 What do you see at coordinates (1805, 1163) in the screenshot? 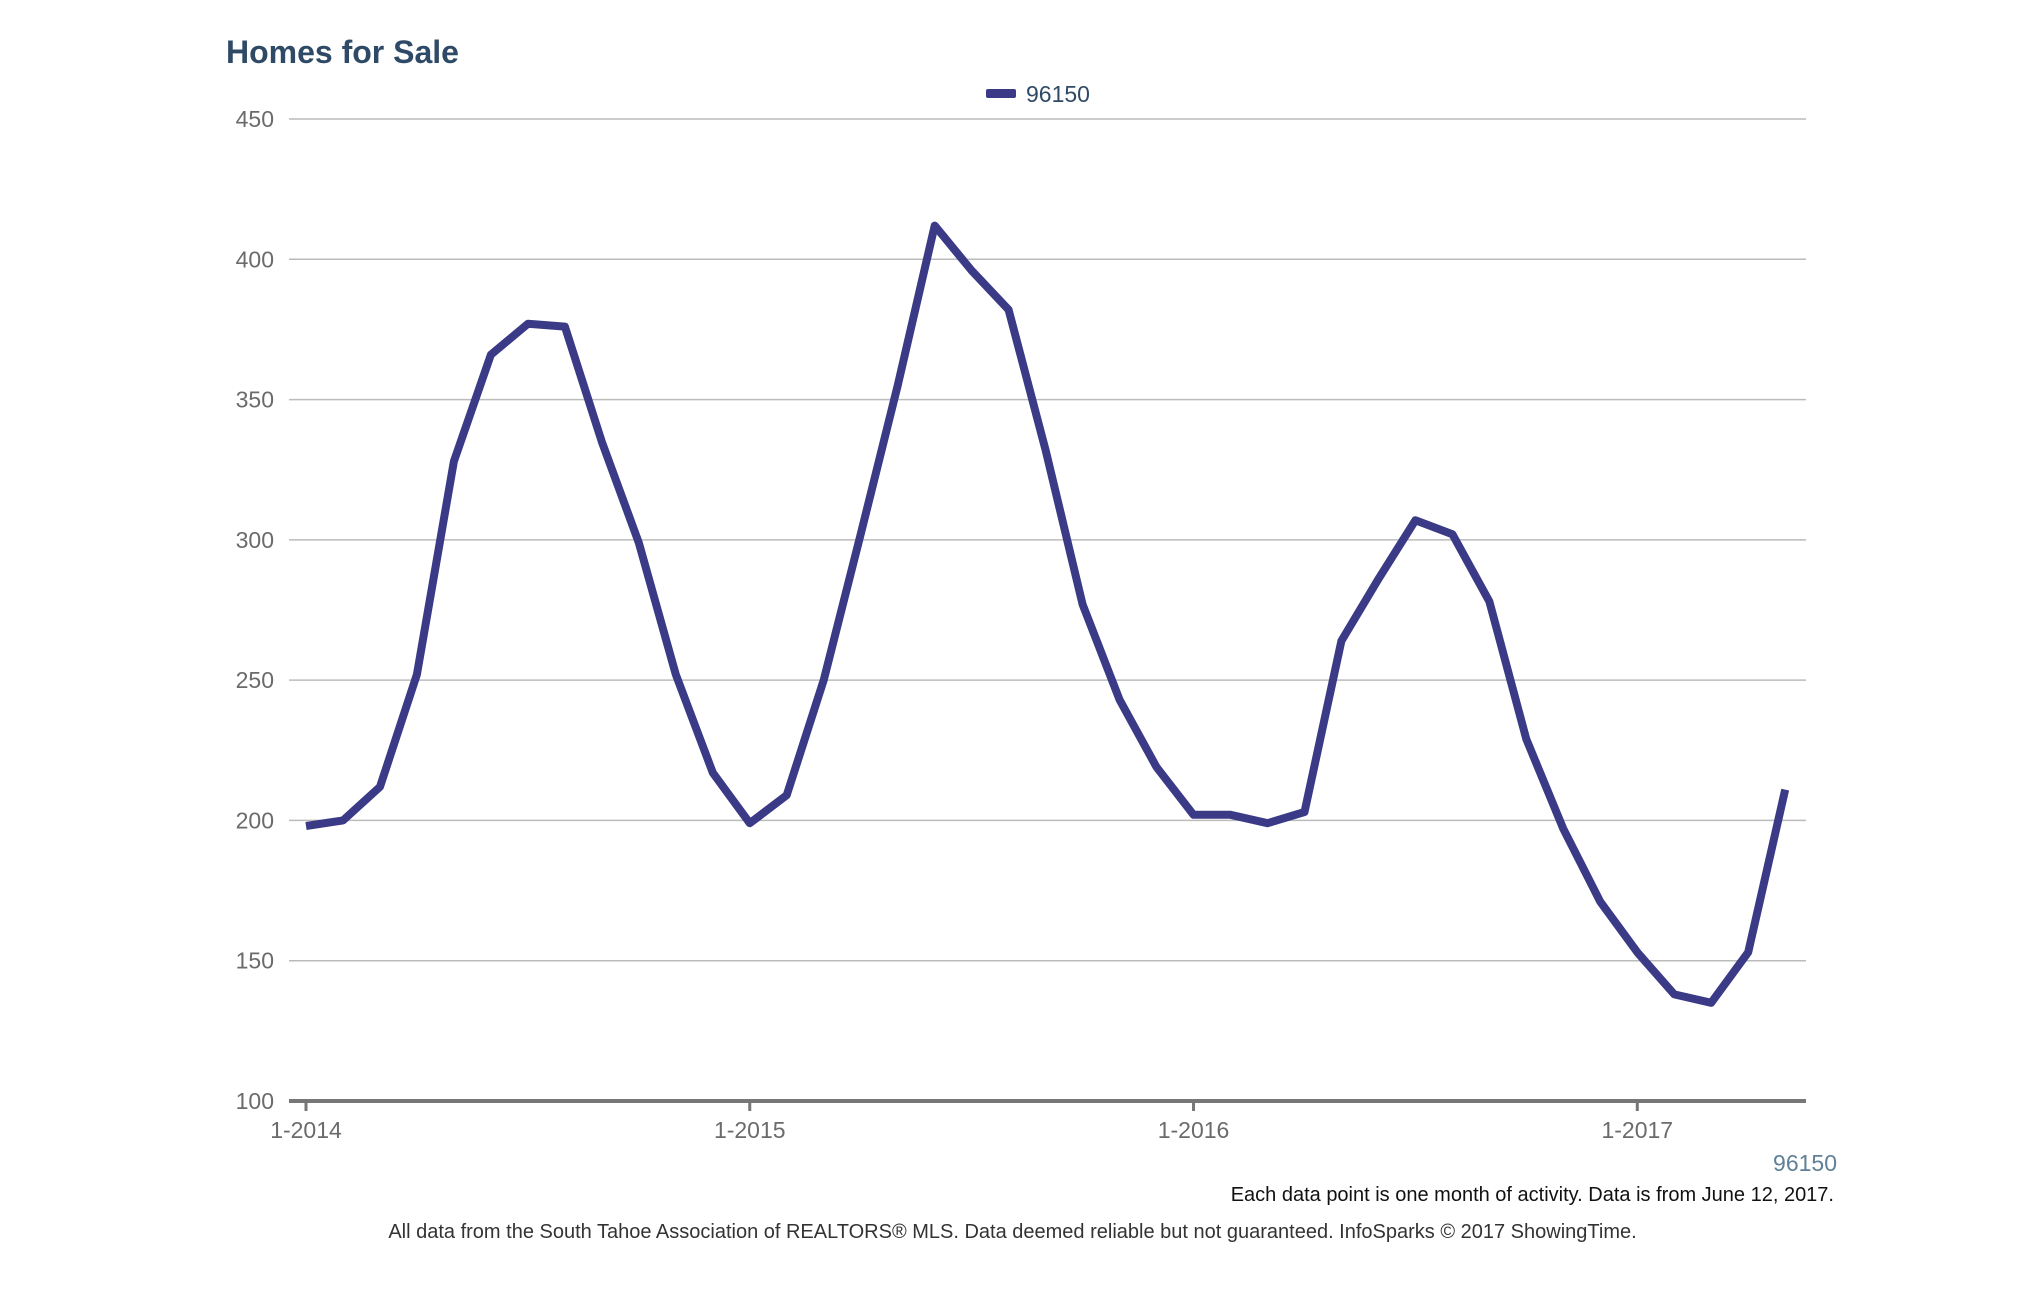
I see `series-corner-label: 96150` at bounding box center [1805, 1163].